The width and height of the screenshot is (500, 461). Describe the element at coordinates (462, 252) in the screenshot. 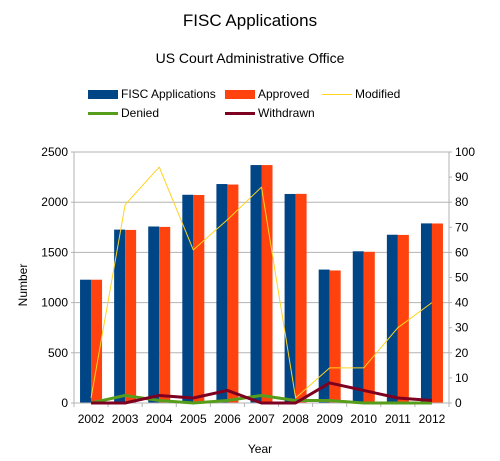

I see `y2-tick-label: 60` at that location.